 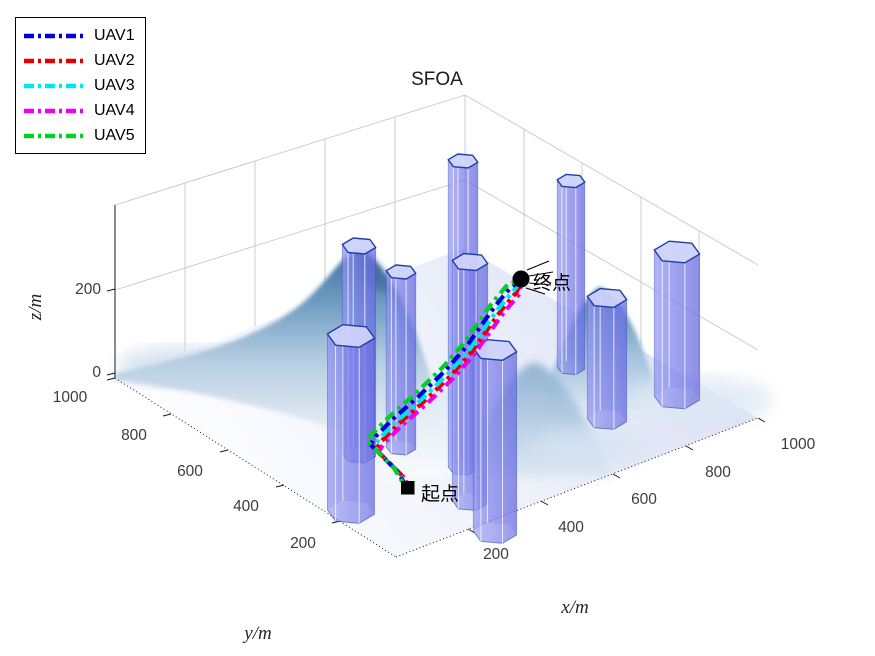 I want to click on x-tick-label: 400, so click(x=571, y=527).